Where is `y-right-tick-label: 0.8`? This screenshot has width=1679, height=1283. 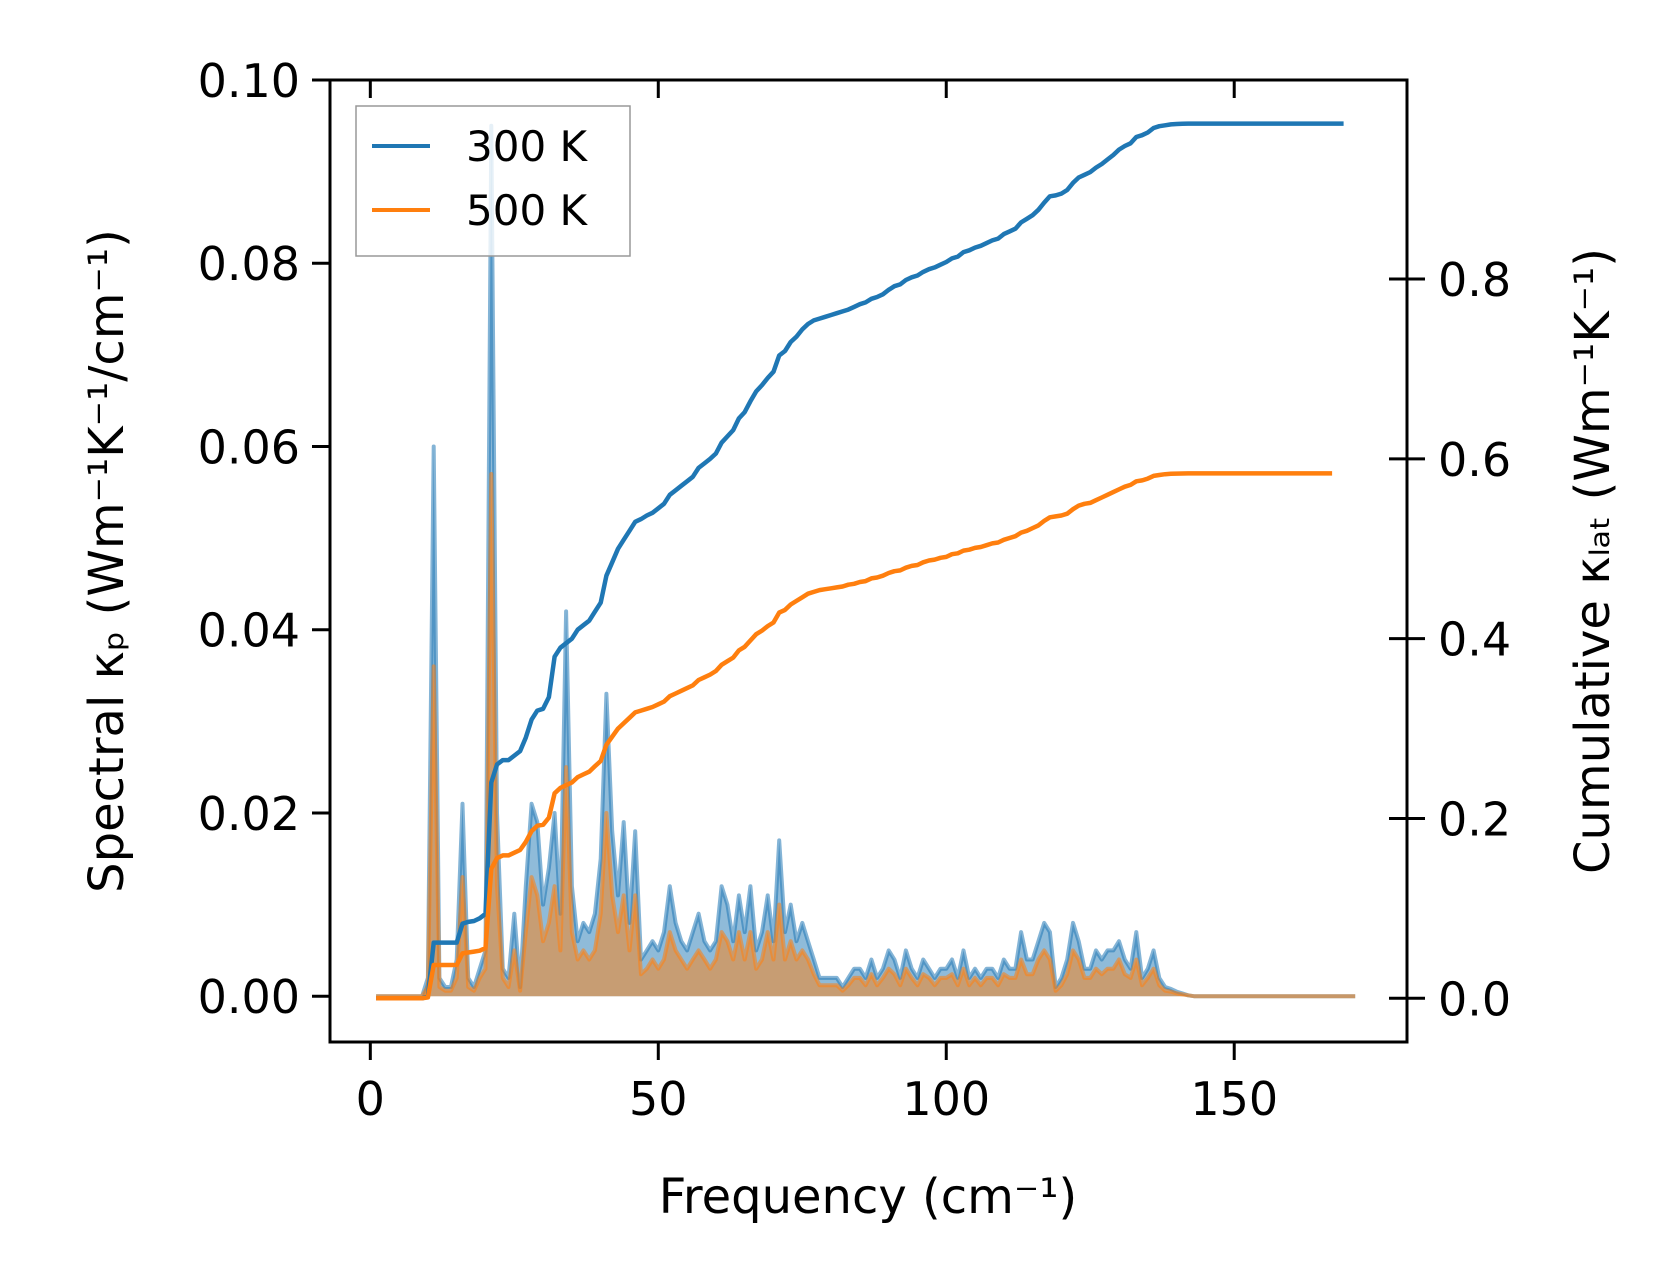
y-right-tick-label: 0.8 is located at coordinates (1474, 280).